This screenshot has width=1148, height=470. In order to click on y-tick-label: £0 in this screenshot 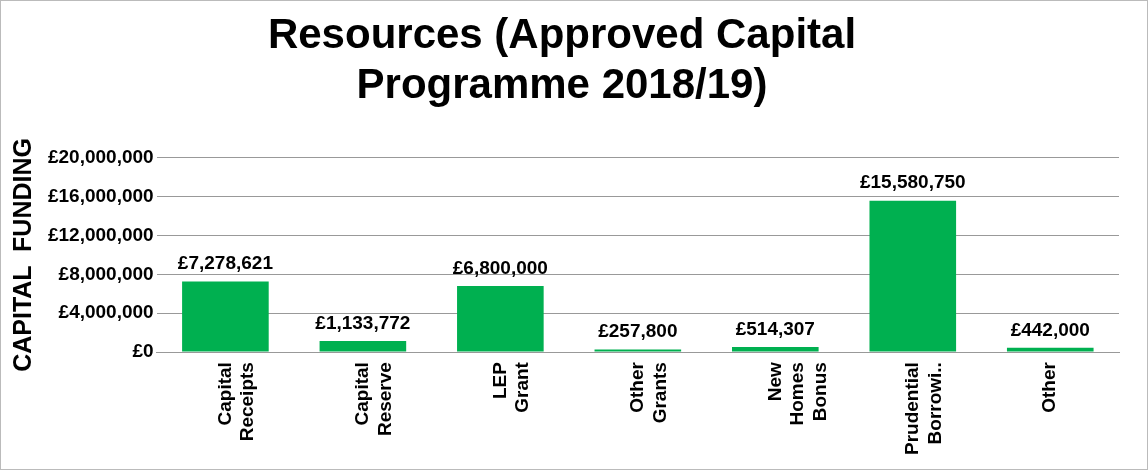, I will do `click(143, 351)`.